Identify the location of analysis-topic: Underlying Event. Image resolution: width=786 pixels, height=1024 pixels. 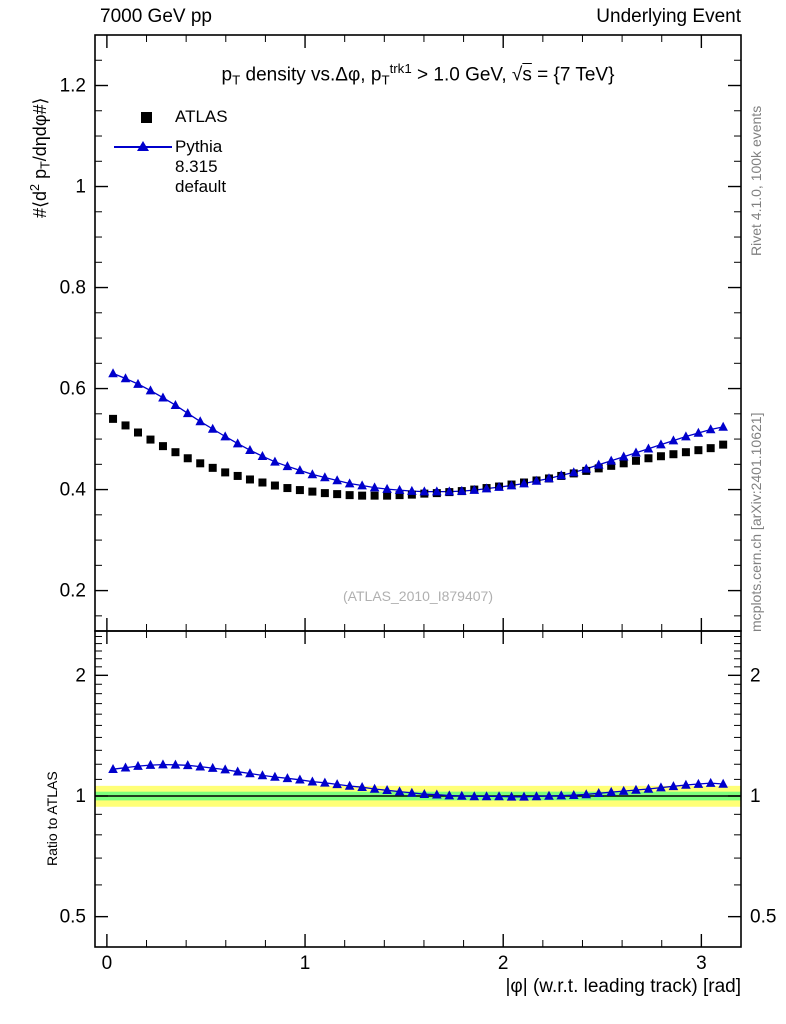
(668, 16).